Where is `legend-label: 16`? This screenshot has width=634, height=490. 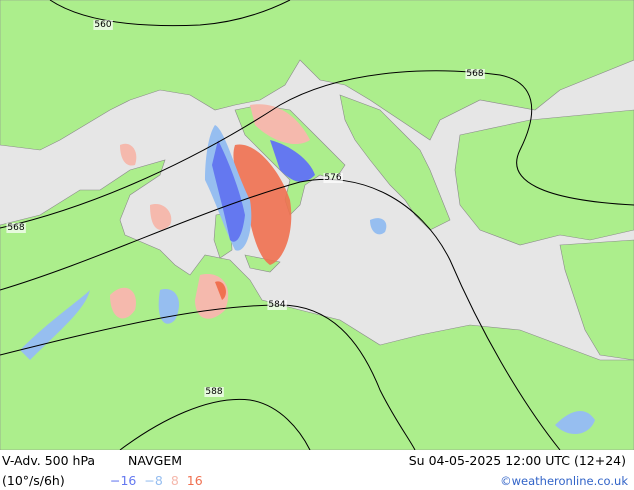 legend-label: 16 is located at coordinates (195, 480).